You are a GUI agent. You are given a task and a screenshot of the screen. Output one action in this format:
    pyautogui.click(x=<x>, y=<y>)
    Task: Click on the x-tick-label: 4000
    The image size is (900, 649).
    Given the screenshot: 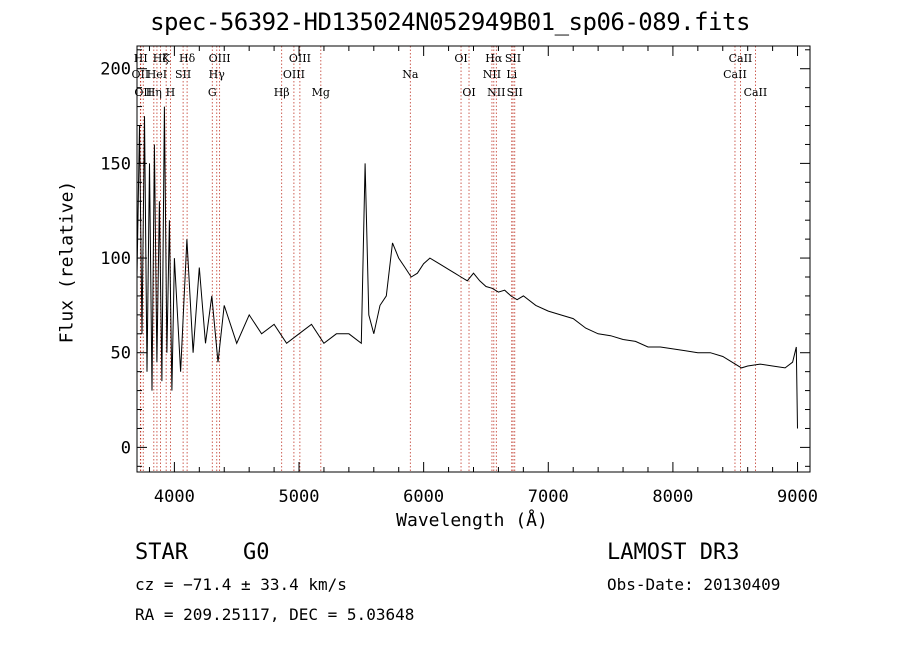 What is the action you would take?
    pyautogui.click(x=174, y=497)
    